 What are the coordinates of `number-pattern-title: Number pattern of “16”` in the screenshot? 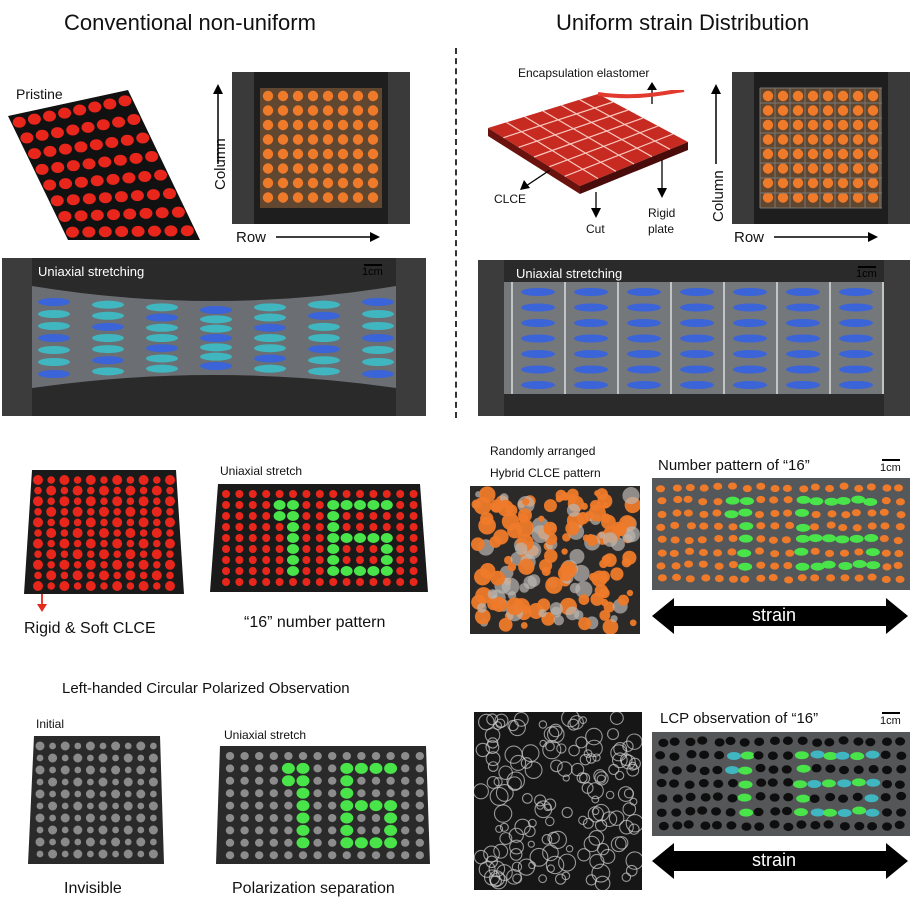 It's located at (734, 465).